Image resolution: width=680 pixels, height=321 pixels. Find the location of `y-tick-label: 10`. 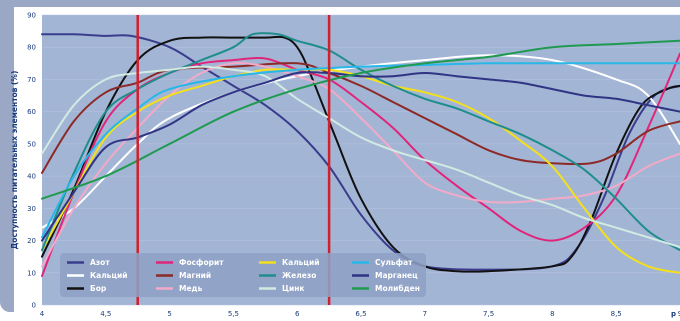

y-tick-label: 10 is located at coordinates (31, 273).